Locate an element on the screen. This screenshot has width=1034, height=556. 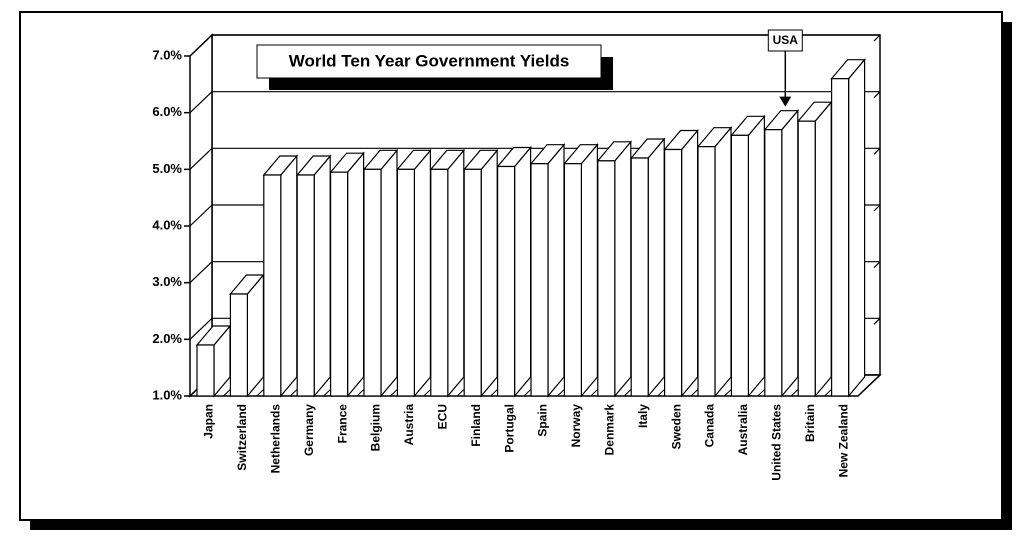
x-tick-label: Japan is located at coordinates (209, 421).